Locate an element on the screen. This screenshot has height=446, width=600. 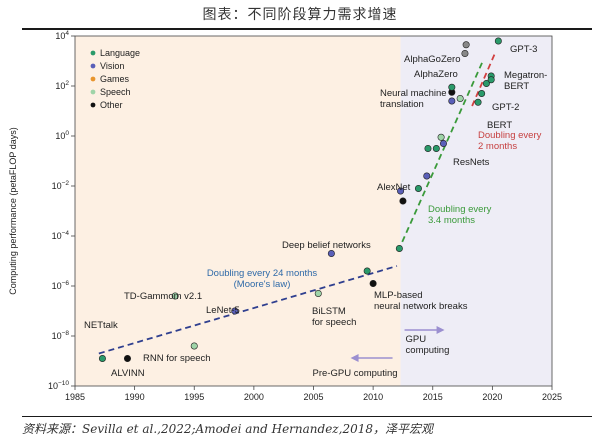
trend-label: 3.4 months is located at coordinates (451, 220).